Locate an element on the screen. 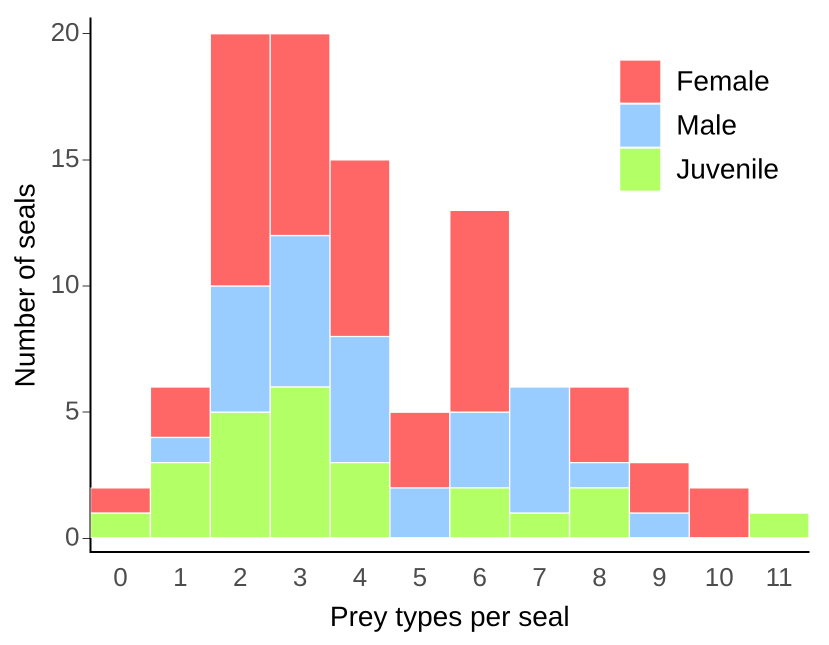 This screenshot has height=645, width=829. x-tick-label: 4 is located at coordinates (360, 577).